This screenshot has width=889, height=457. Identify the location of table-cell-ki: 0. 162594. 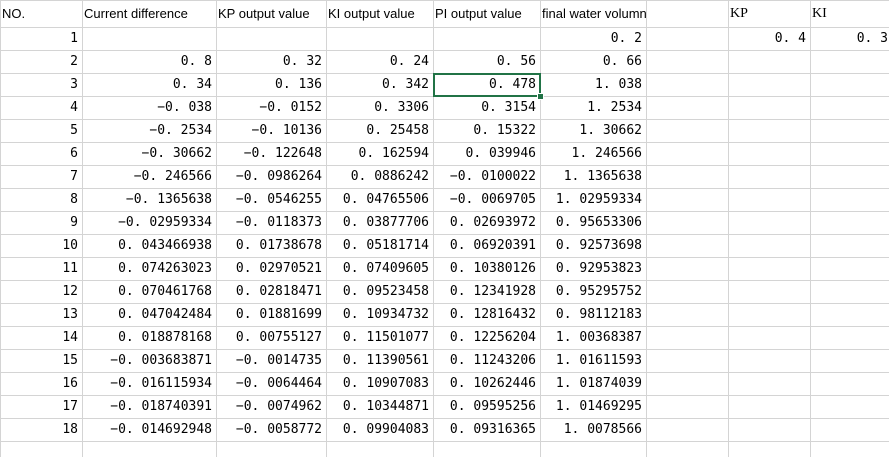
(393, 153).